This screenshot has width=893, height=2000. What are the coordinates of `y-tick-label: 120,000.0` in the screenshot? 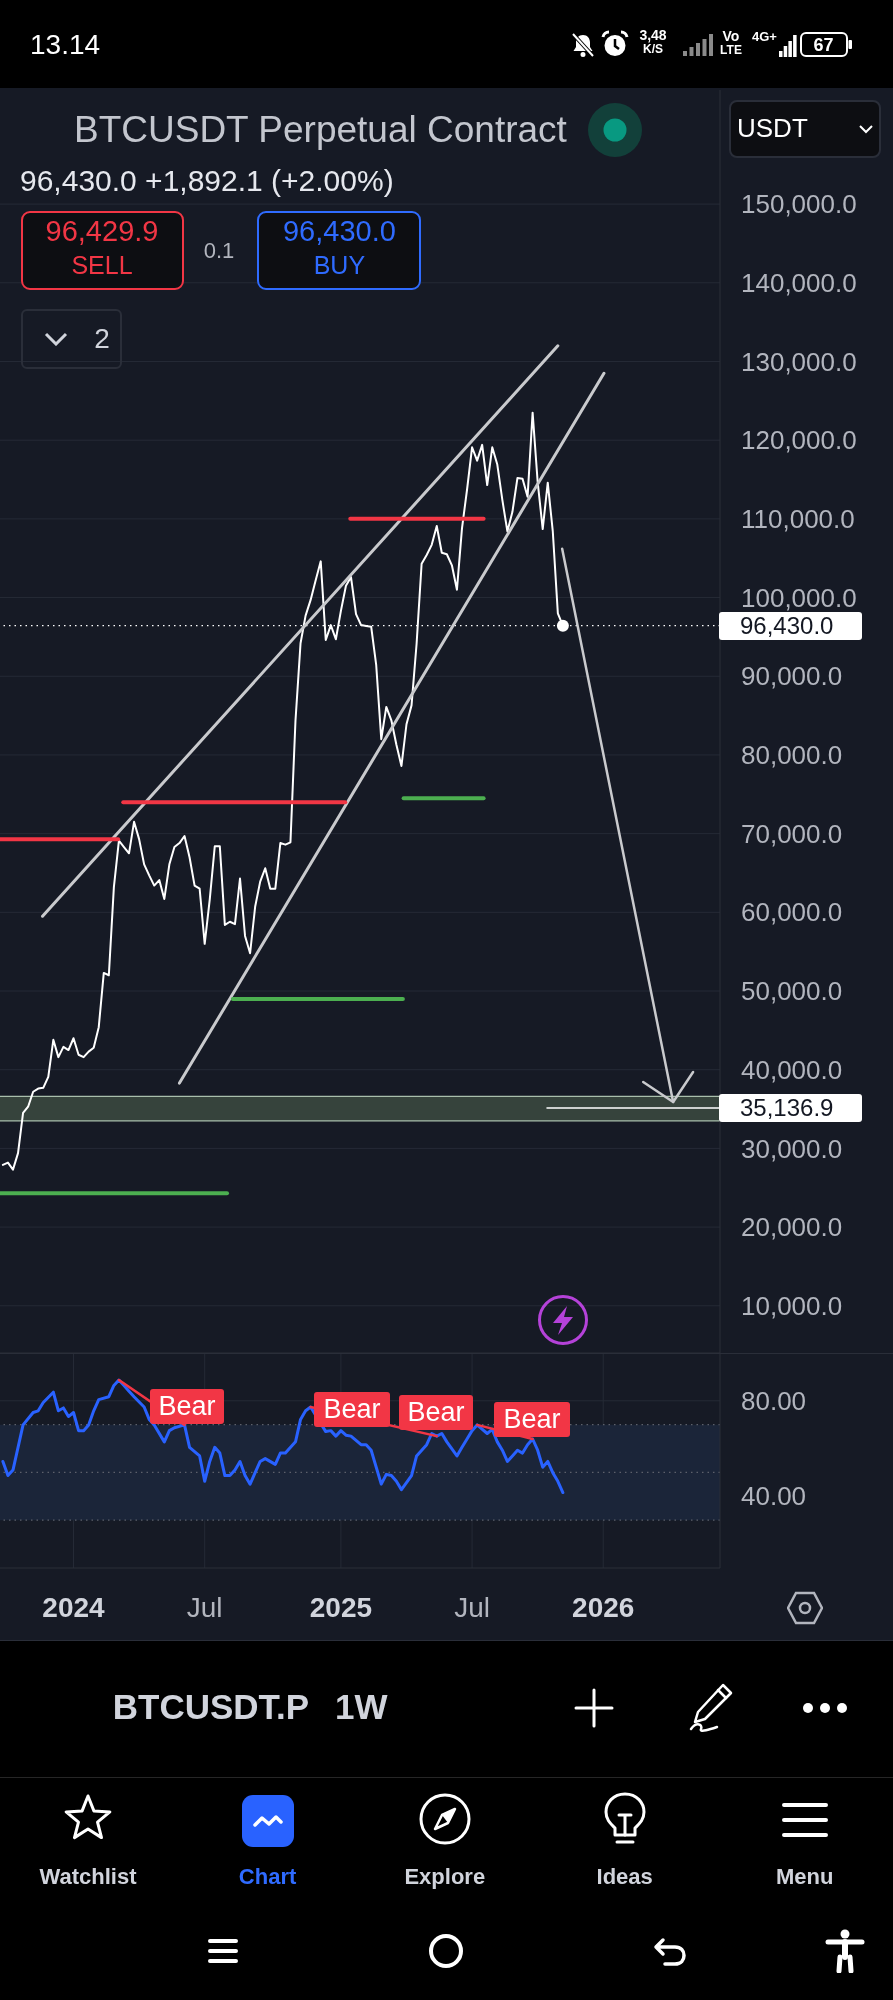 It's located at (799, 440).